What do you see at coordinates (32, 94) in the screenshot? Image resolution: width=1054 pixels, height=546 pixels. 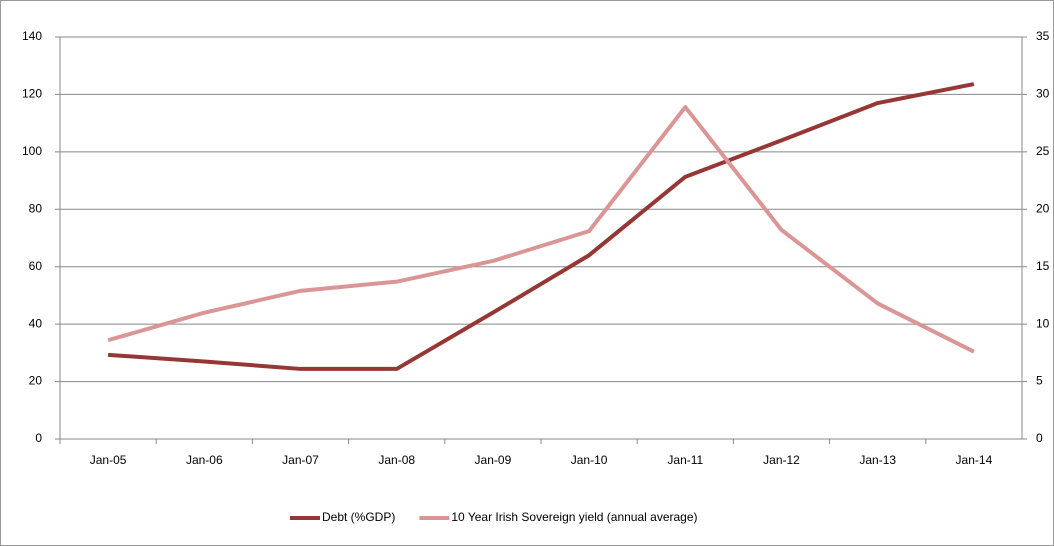 I see `y-tick-label: 120` at bounding box center [32, 94].